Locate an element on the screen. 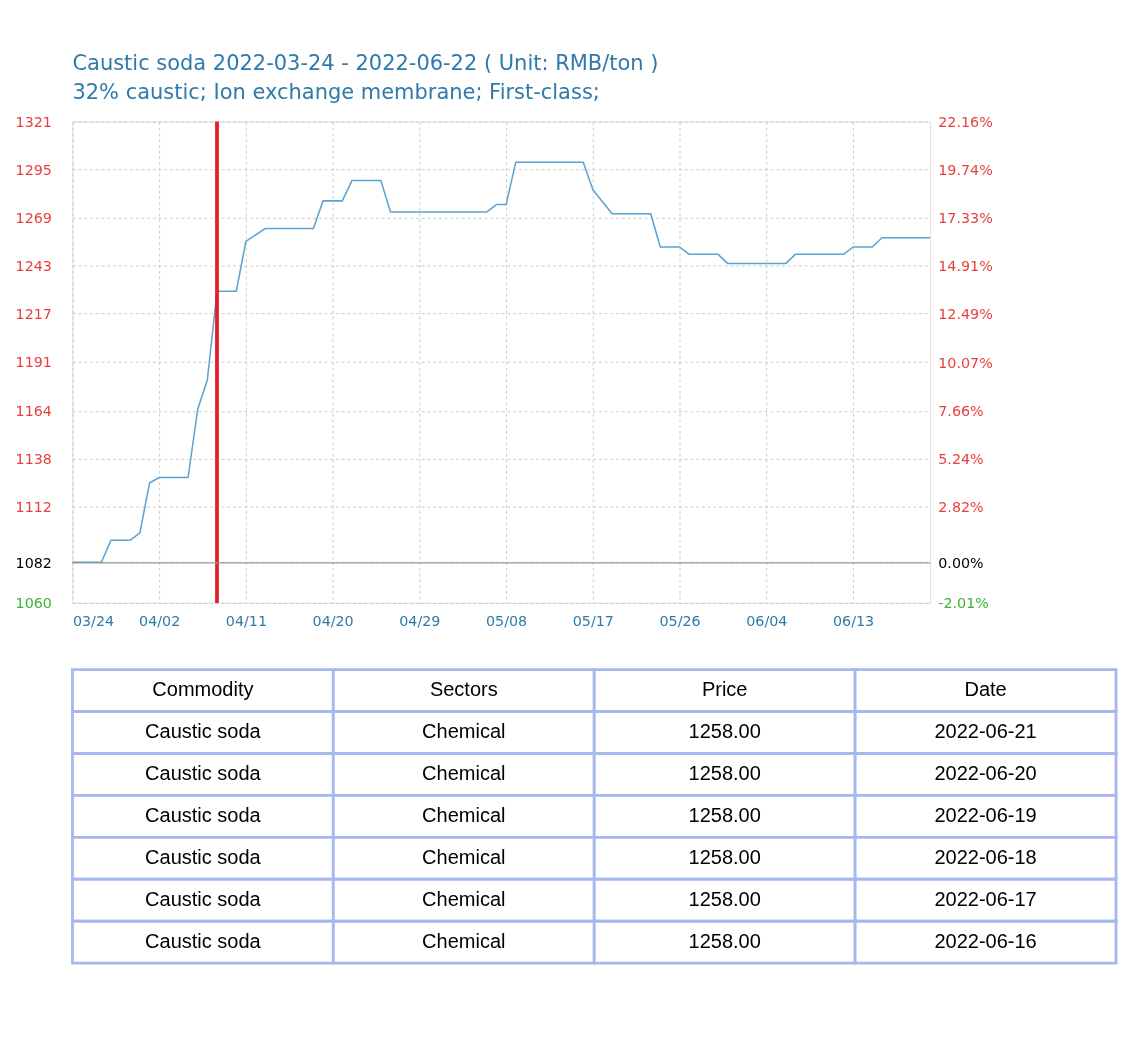  x-tick-label: 06/04 is located at coordinates (767, 621).